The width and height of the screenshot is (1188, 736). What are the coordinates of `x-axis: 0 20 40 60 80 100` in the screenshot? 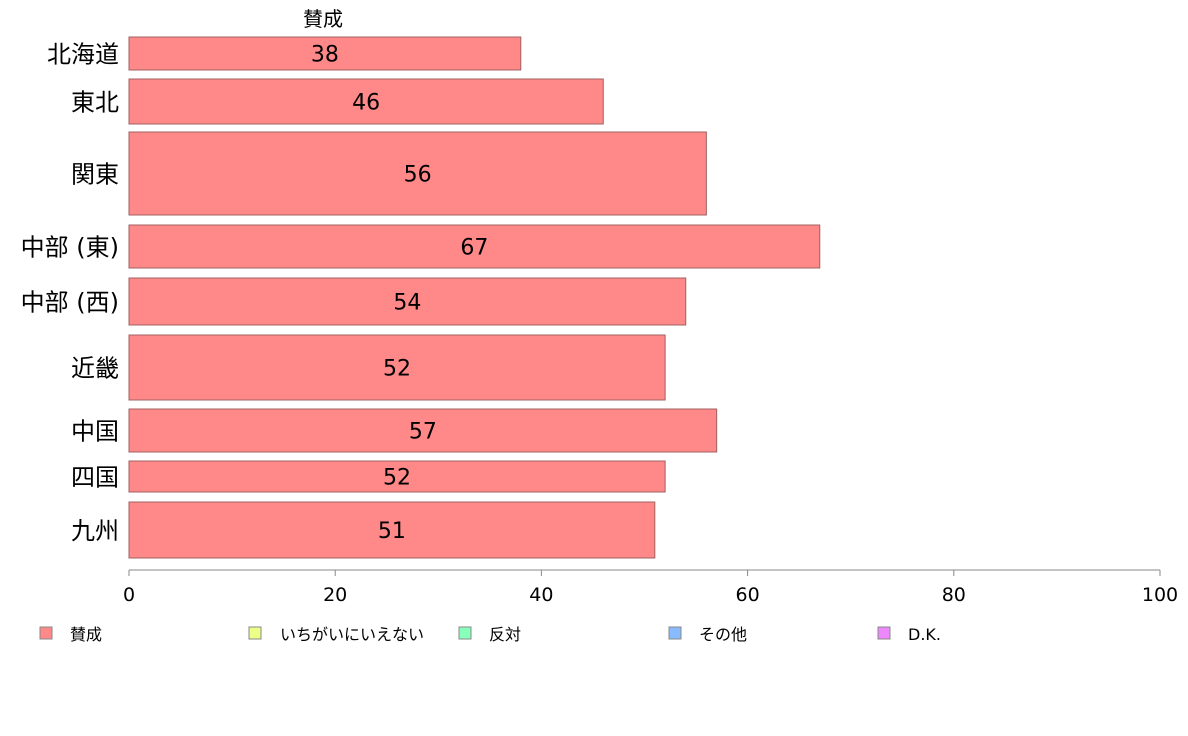 It's located at (650, 587).